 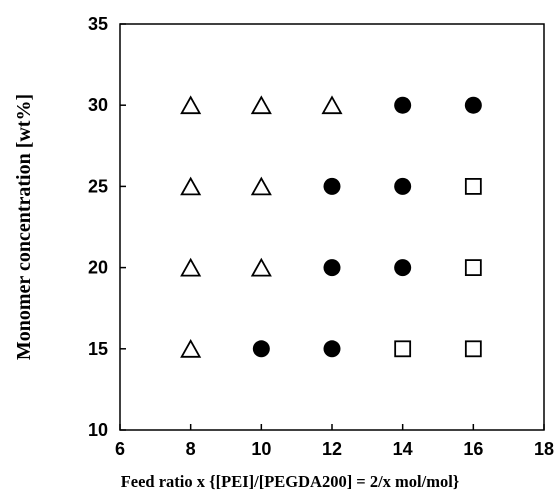 I want to click on y-tick-label: 10, so click(x=98, y=430).